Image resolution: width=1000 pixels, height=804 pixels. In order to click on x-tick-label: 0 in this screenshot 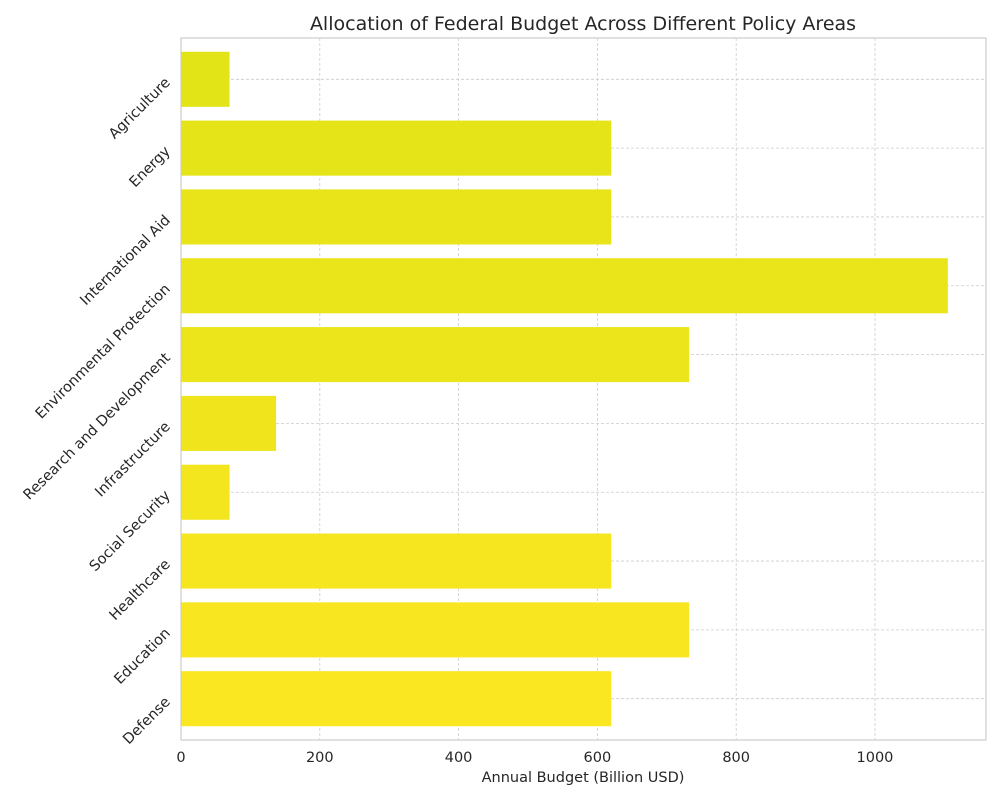, I will do `click(180, 758)`.